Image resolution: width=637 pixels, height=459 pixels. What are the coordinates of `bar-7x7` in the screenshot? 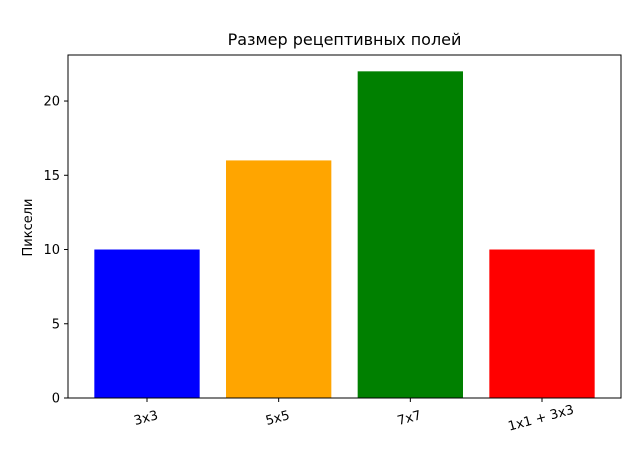 It's located at (410, 234).